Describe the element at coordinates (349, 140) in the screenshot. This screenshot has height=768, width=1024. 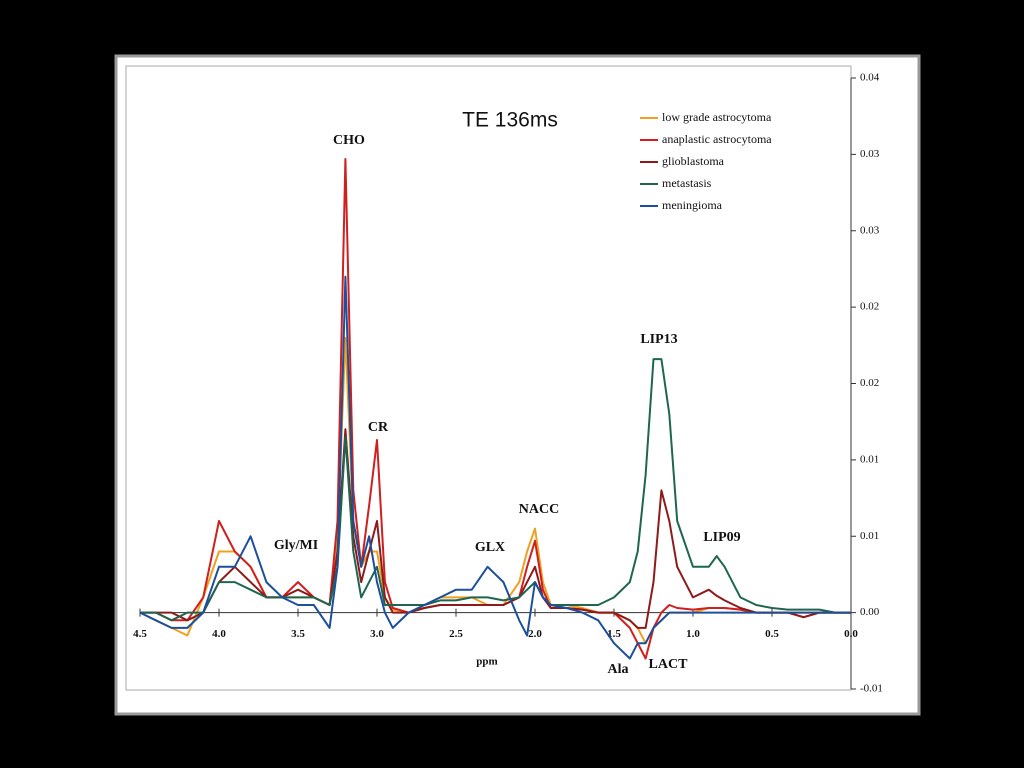
I see `peak-label: CHO` at that location.